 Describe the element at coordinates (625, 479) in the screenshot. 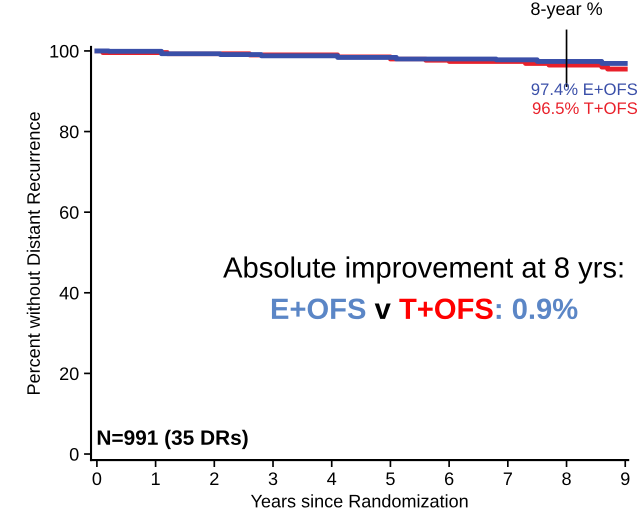

I see `x-tick-label: 9` at that location.